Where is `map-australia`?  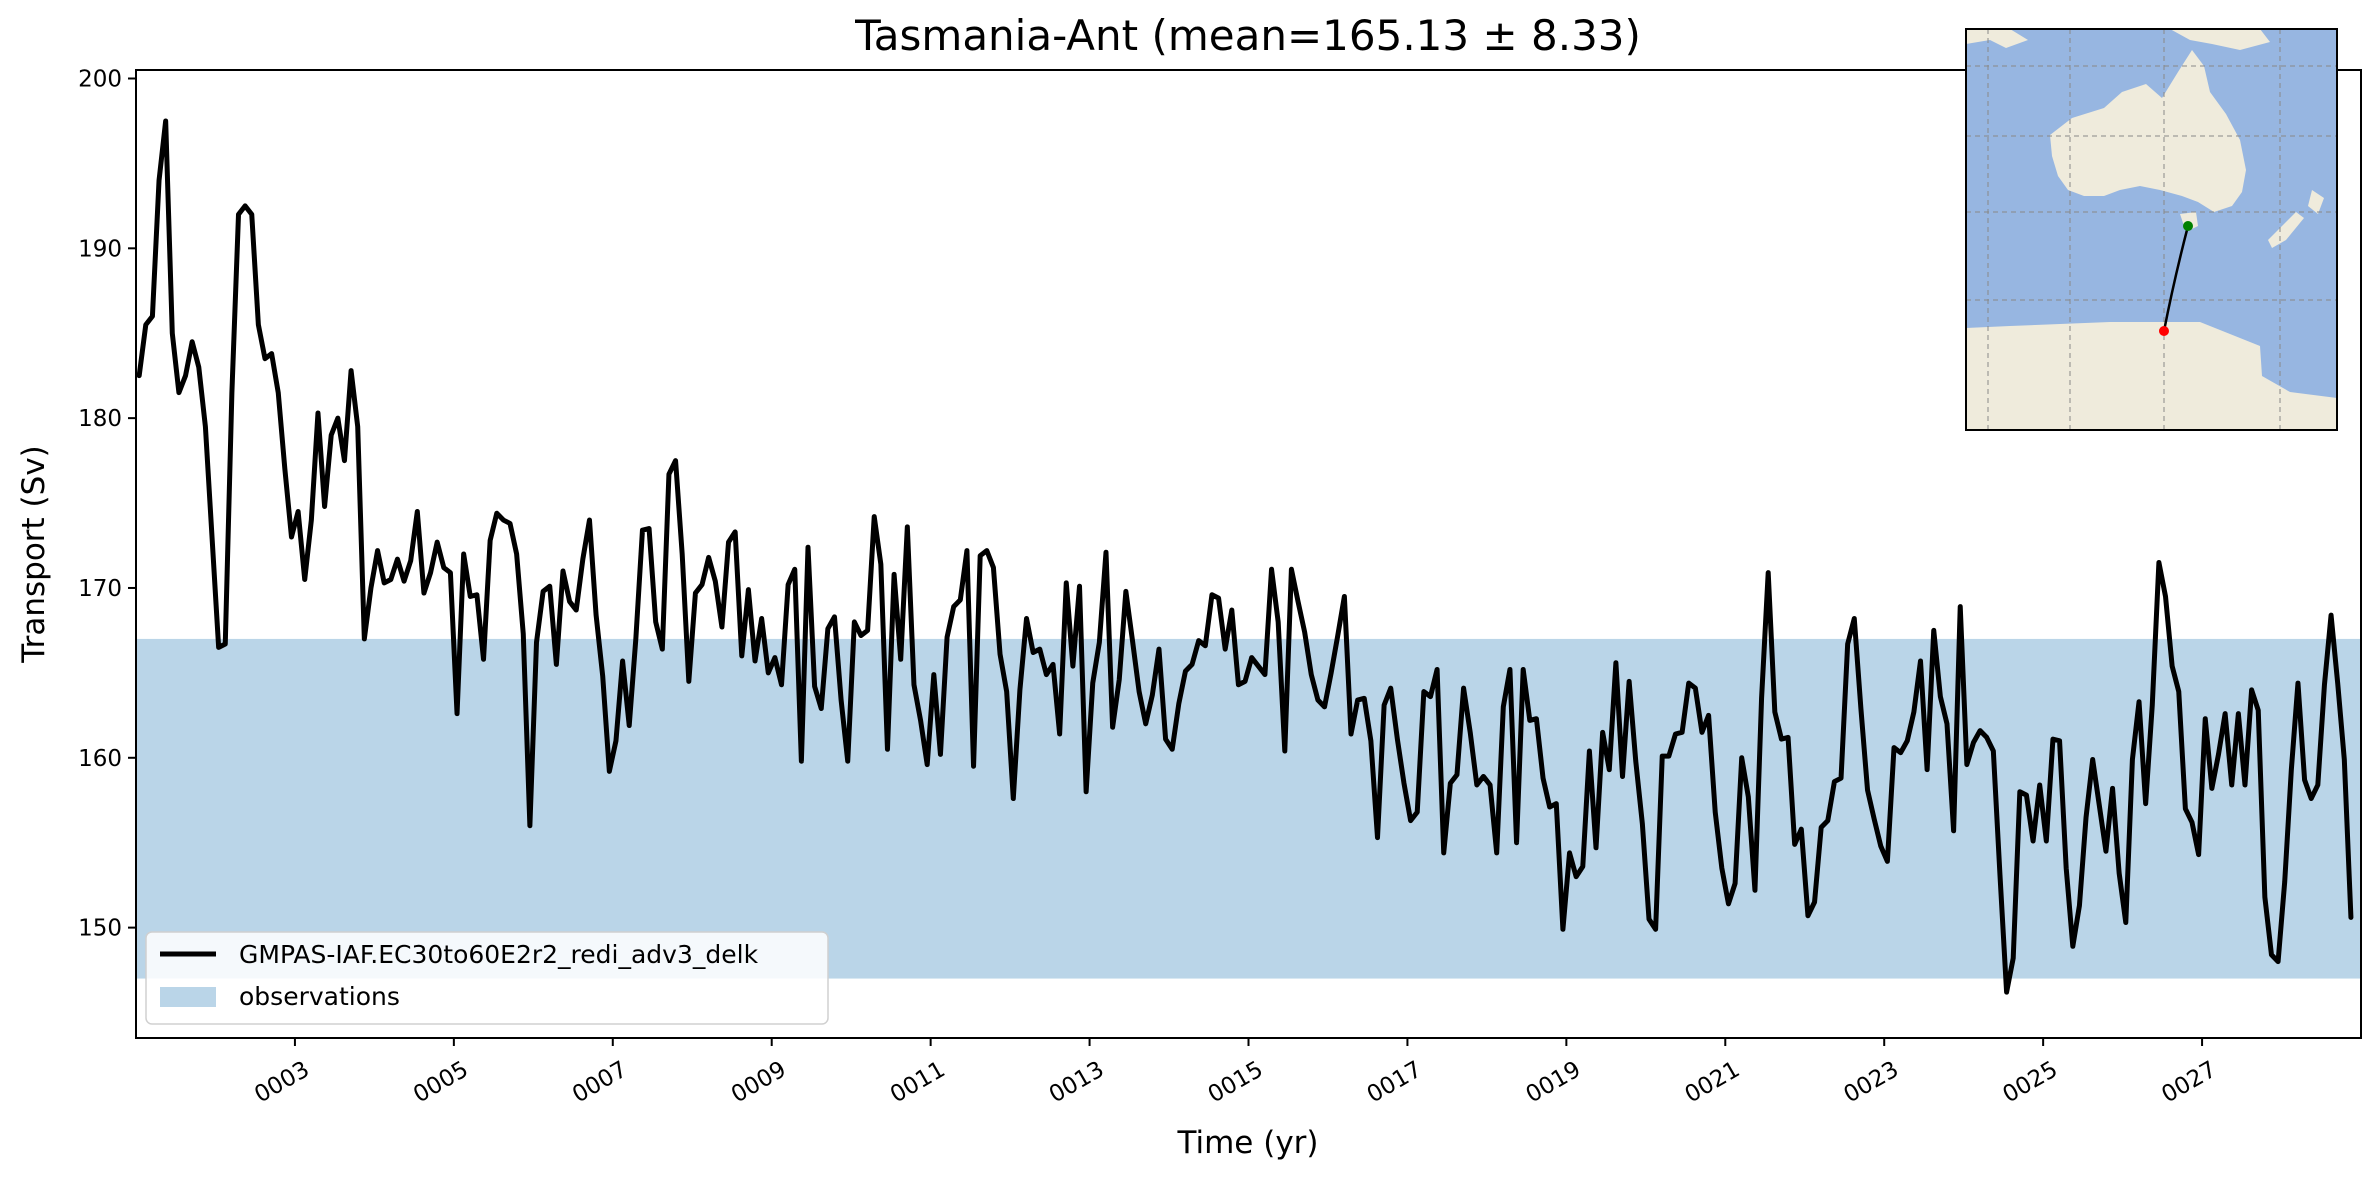
map-australia is located at coordinates (2148, 131).